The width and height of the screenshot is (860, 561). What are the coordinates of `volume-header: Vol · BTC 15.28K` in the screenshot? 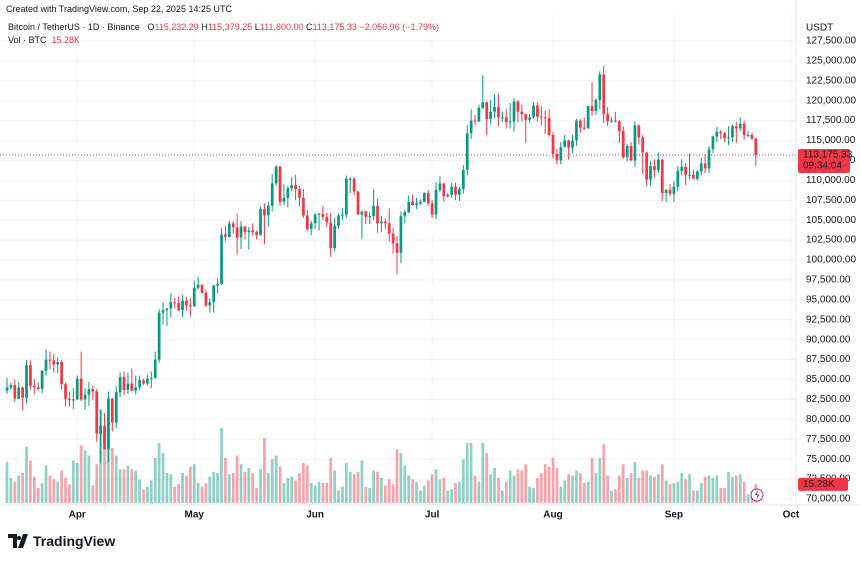 It's located at (44, 40).